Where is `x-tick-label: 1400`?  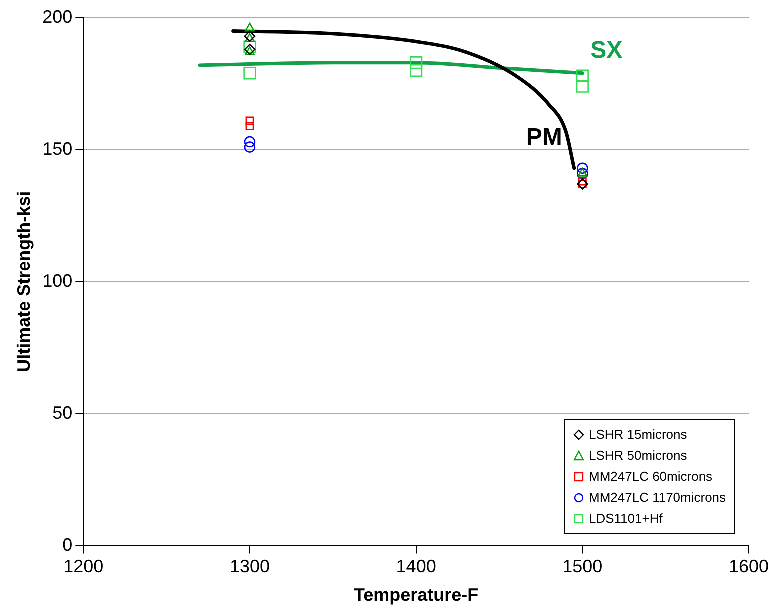
x-tick-label: 1400 is located at coordinates (416, 566).